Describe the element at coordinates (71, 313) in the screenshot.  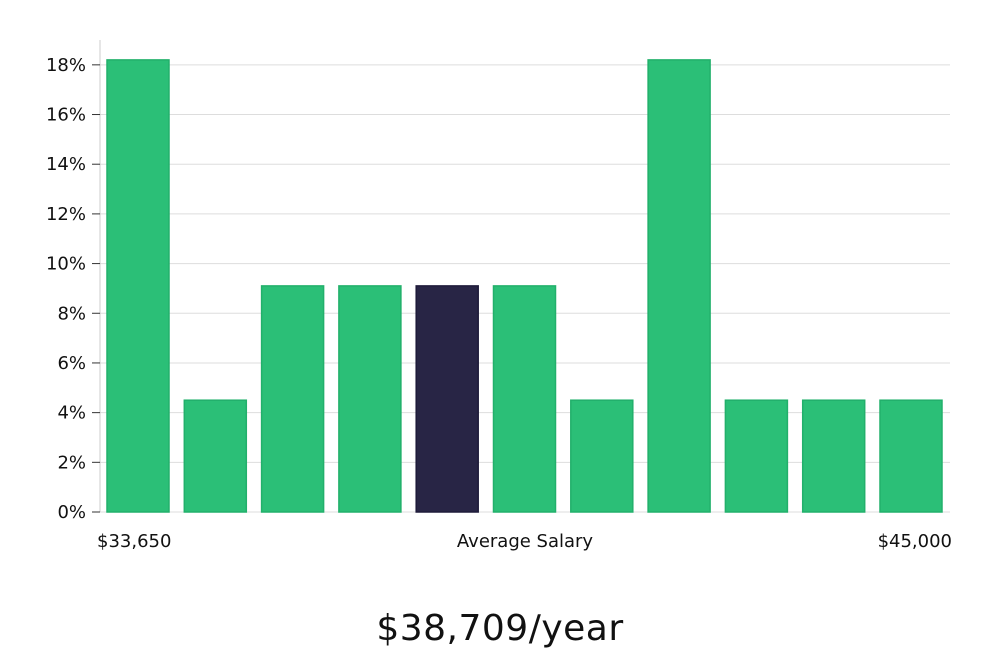
I see `y-tick-label: 8%` at that location.